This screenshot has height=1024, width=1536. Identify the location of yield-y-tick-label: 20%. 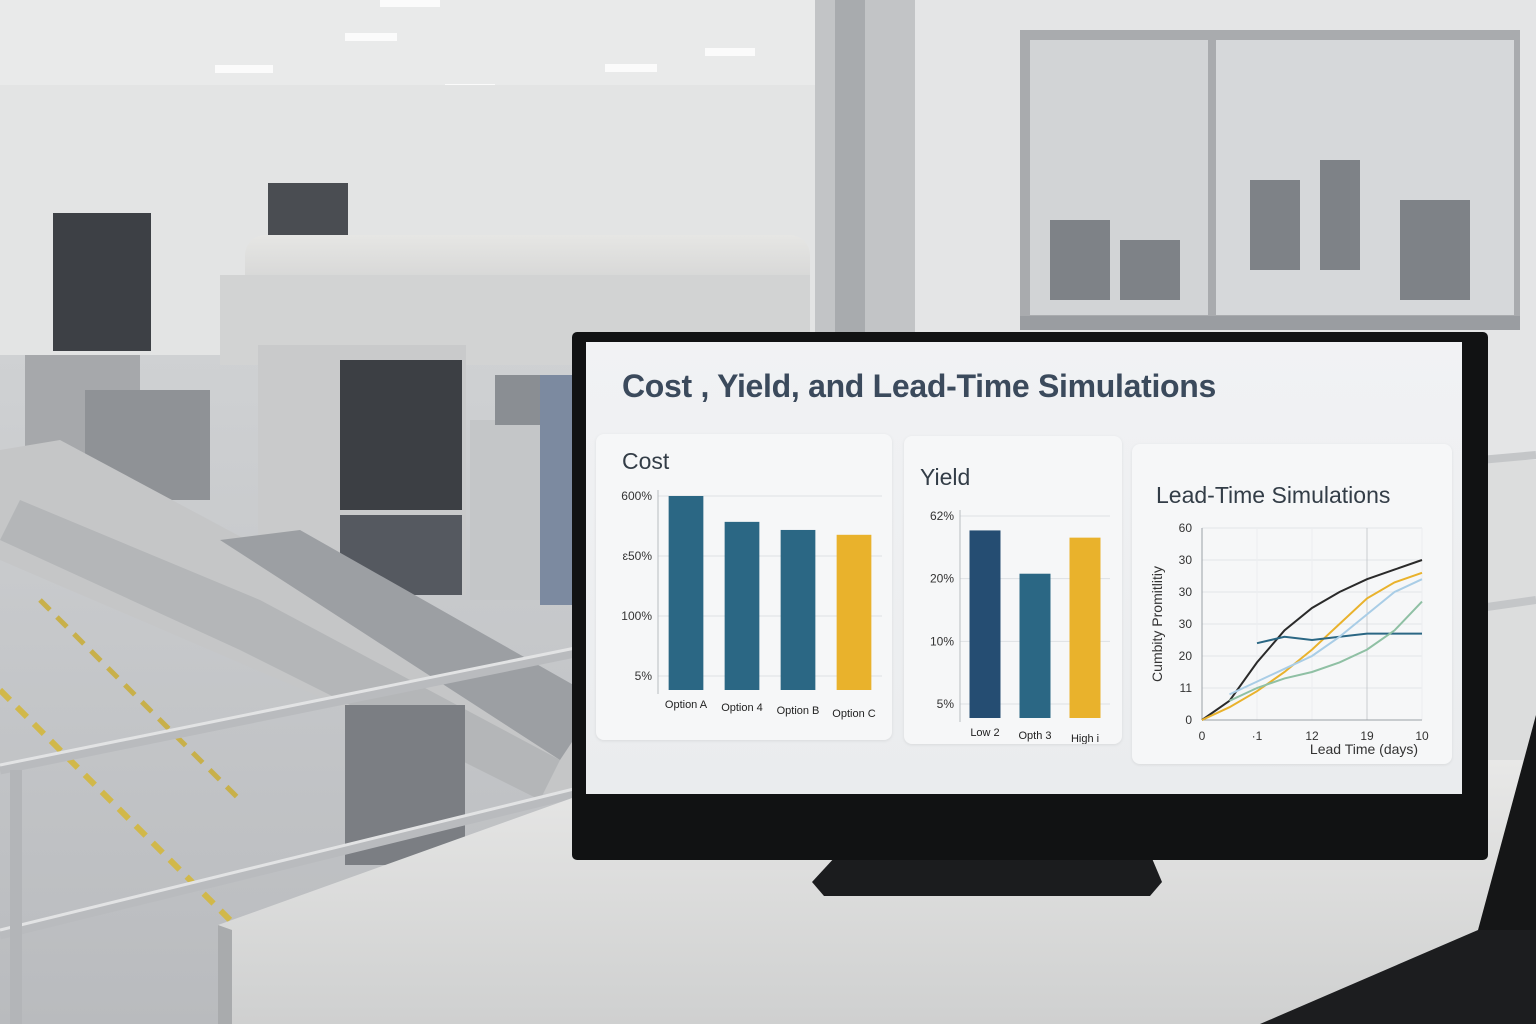
(942, 579).